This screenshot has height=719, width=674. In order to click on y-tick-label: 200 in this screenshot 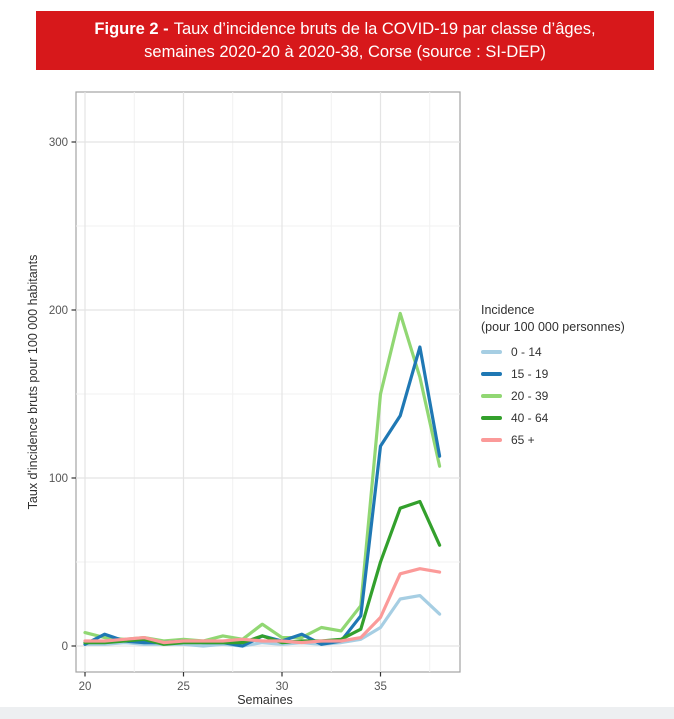, I will do `click(58, 311)`.